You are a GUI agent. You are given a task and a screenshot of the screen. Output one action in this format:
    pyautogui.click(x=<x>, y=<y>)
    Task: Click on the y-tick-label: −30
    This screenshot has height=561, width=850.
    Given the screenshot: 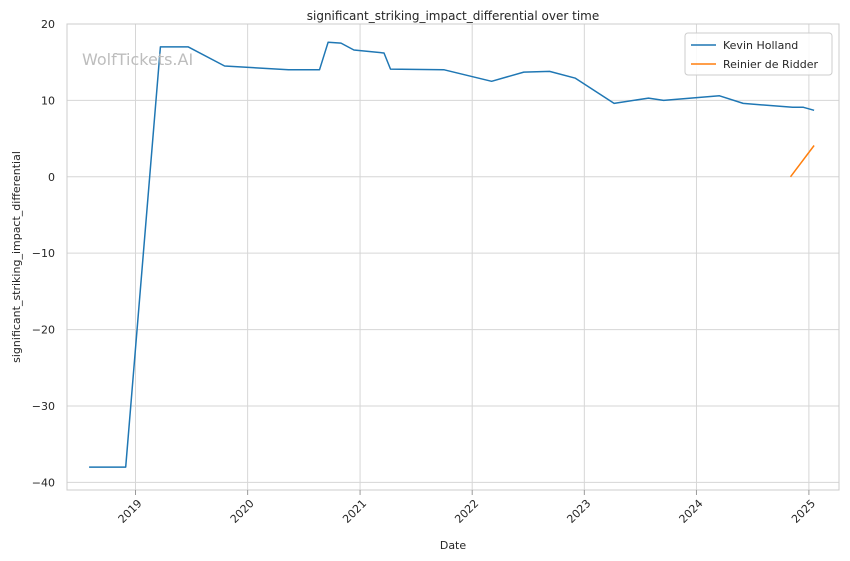 What is the action you would take?
    pyautogui.click(x=43, y=406)
    